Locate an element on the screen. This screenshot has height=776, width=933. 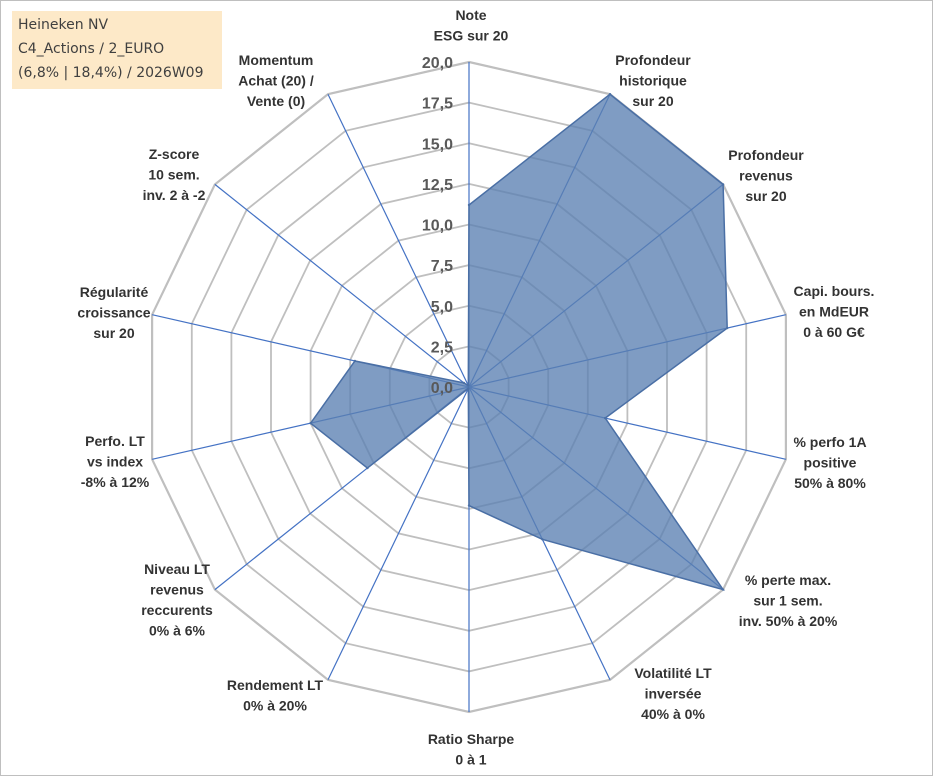
axis-label: Niveau LT revenus reccurents 0% à 6% is located at coordinates (177, 600).